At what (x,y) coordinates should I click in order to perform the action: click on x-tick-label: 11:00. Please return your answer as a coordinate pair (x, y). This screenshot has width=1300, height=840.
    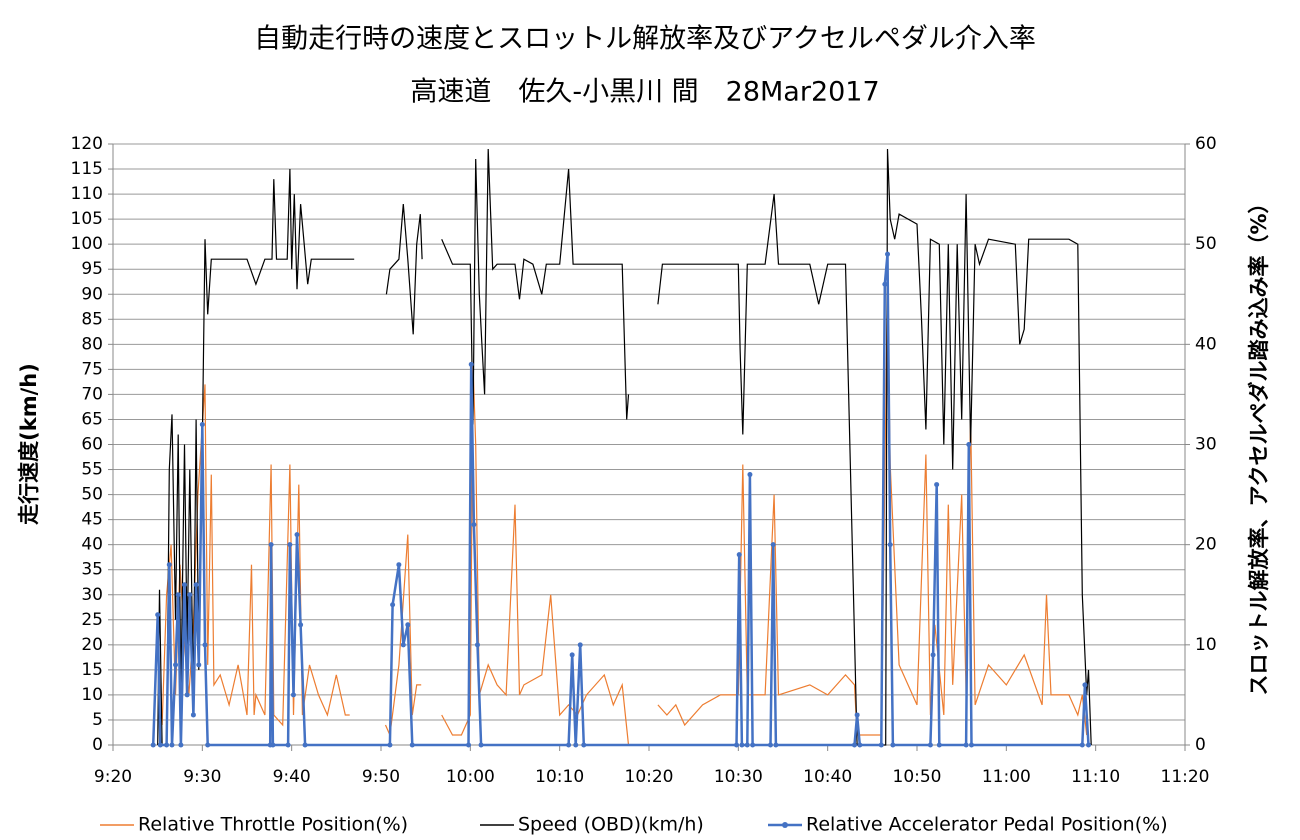
    Looking at the image, I should click on (1006, 777).